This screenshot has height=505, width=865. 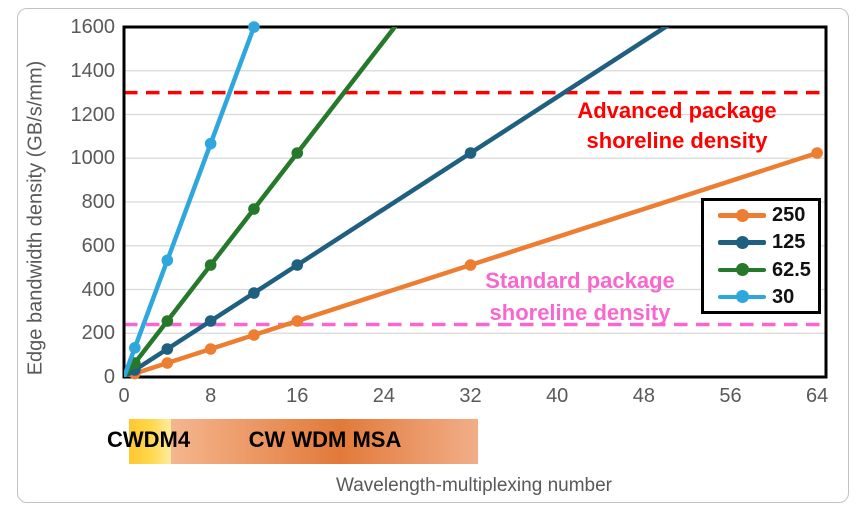 What do you see at coordinates (768, 215) in the screenshot?
I see `legend-item-250: 250` at bounding box center [768, 215].